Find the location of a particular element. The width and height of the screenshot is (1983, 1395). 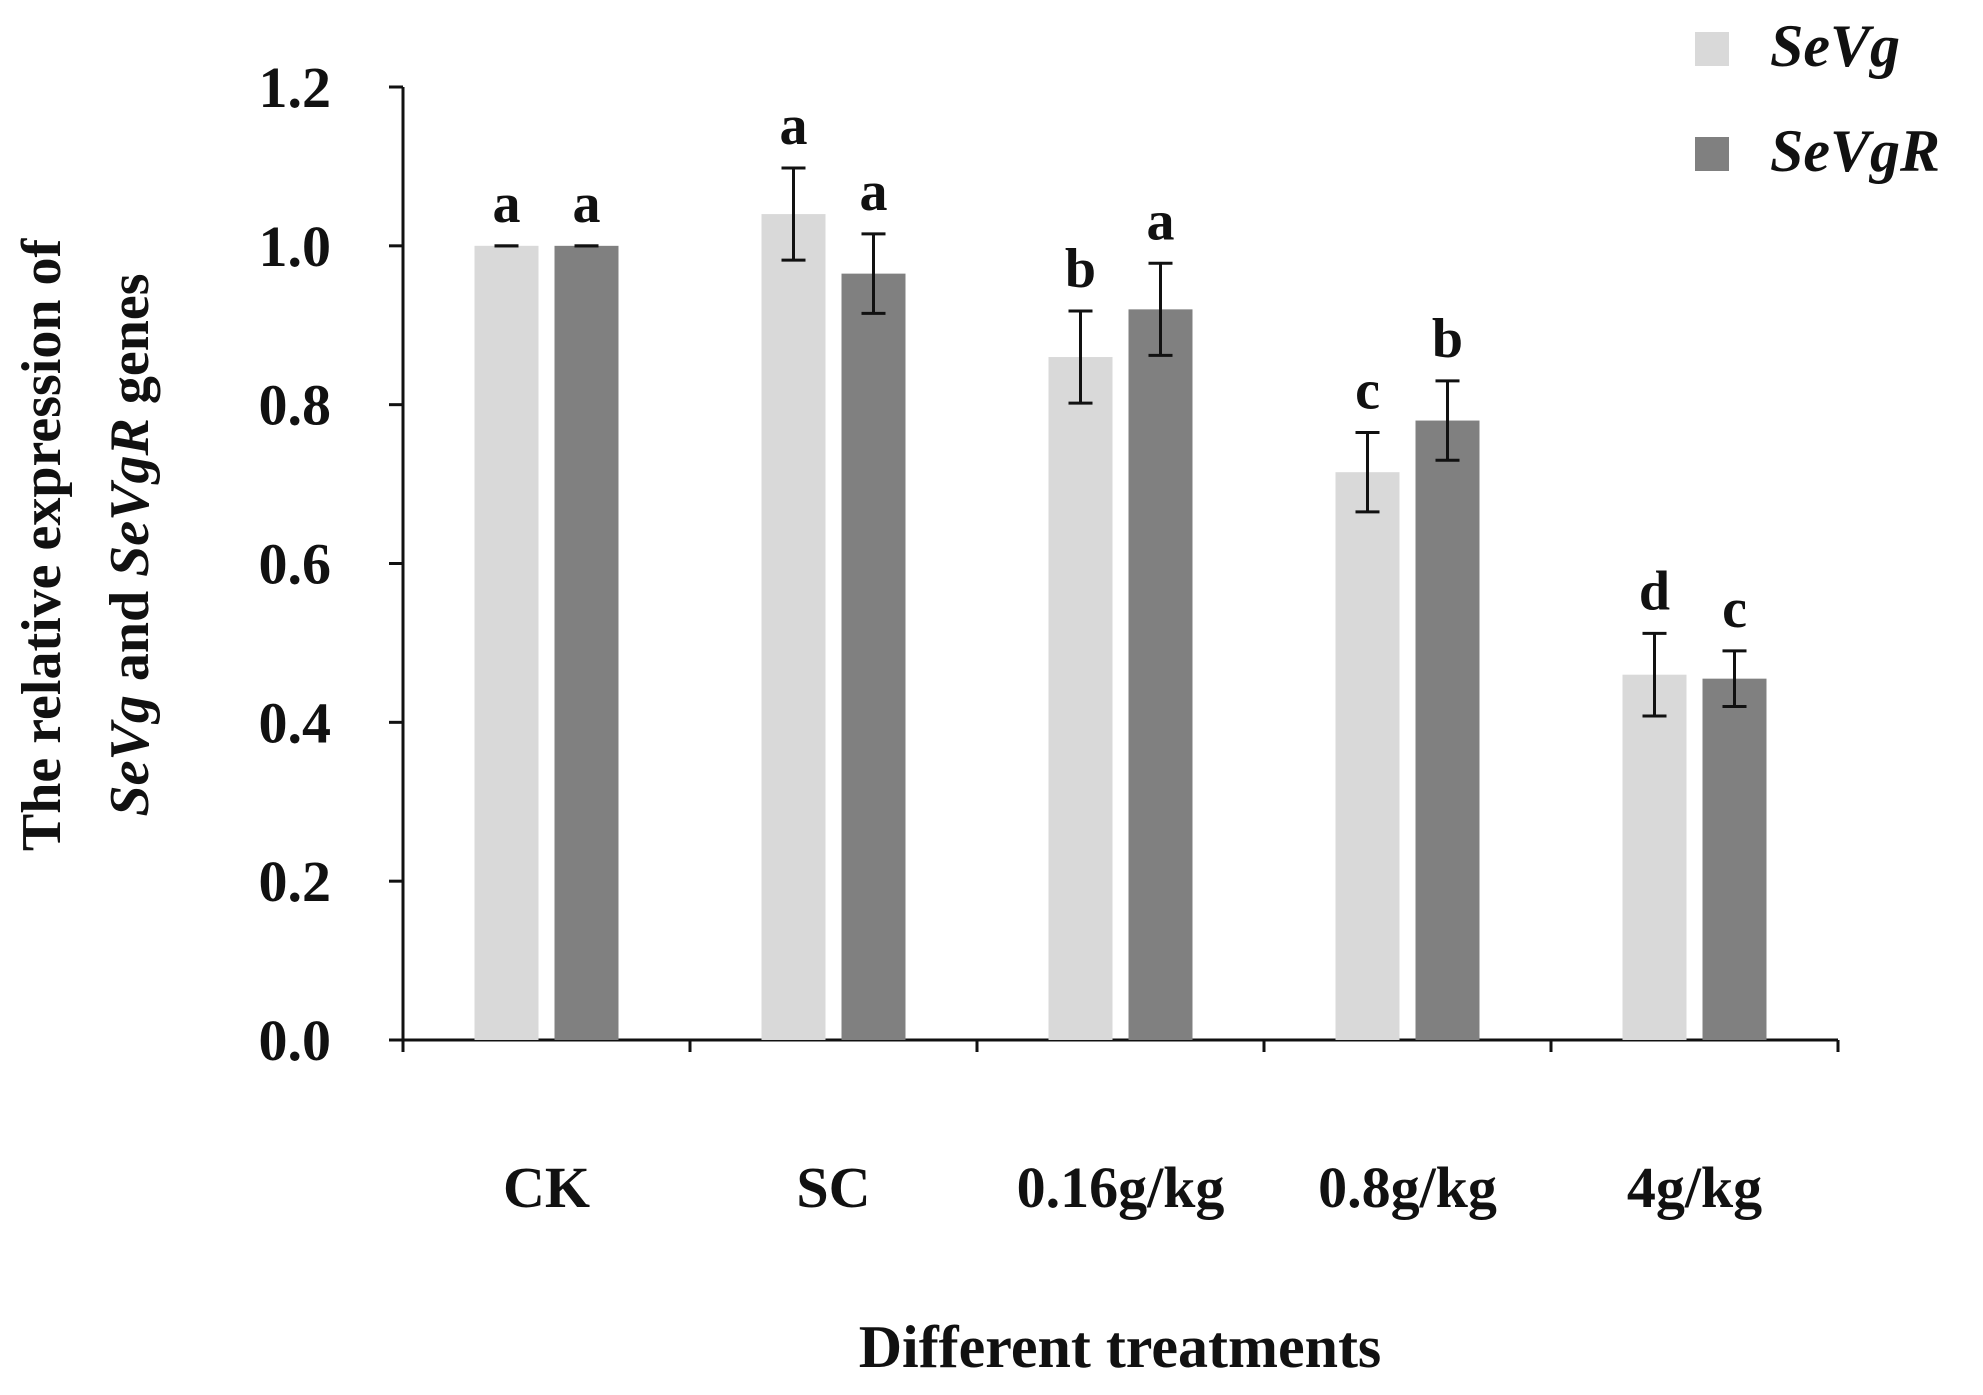

y-axis-title-part: genes is located at coordinates (130, 345).